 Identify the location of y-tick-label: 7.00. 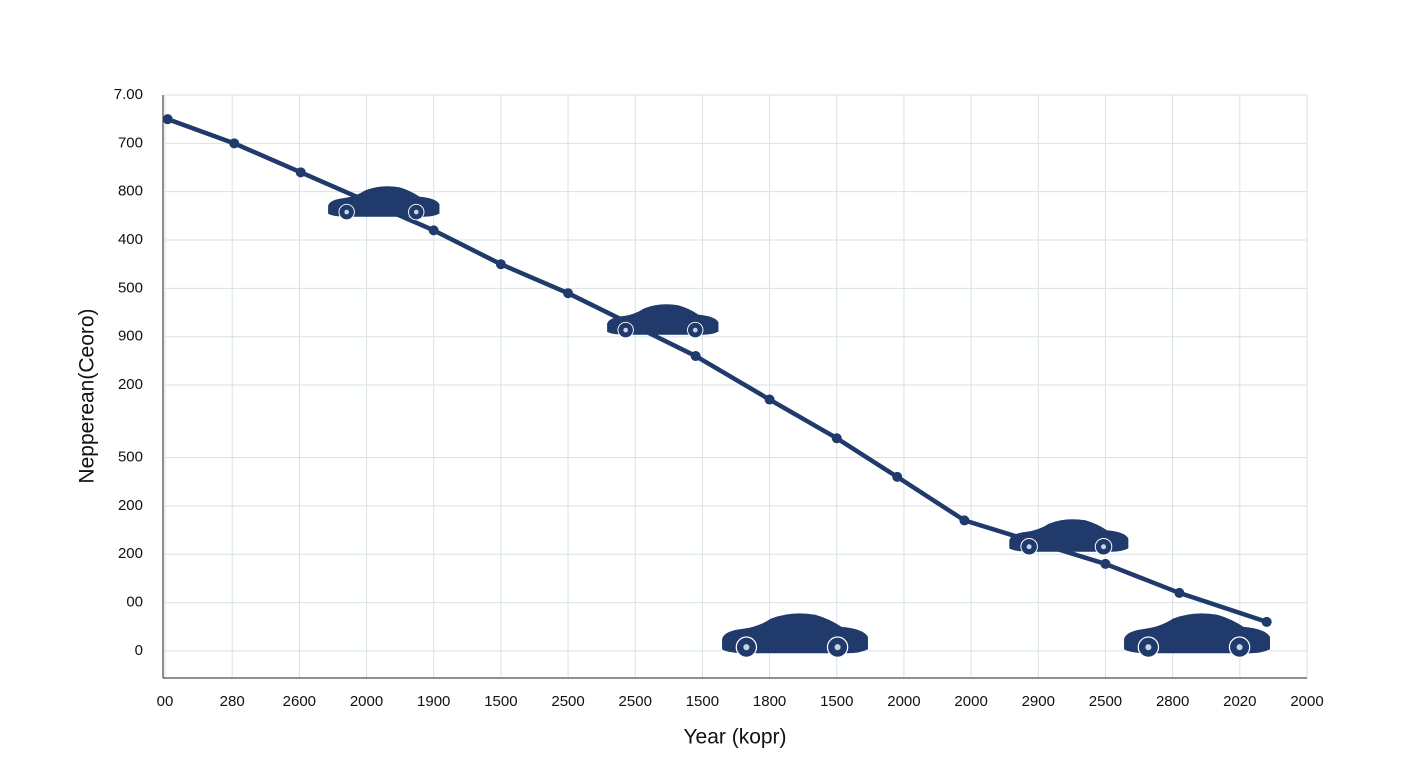
(128, 94).